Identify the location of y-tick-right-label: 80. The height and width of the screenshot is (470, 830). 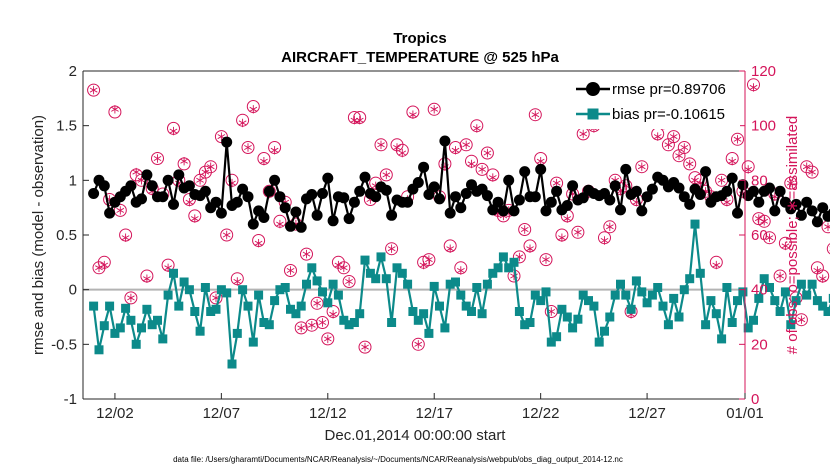
(759, 180).